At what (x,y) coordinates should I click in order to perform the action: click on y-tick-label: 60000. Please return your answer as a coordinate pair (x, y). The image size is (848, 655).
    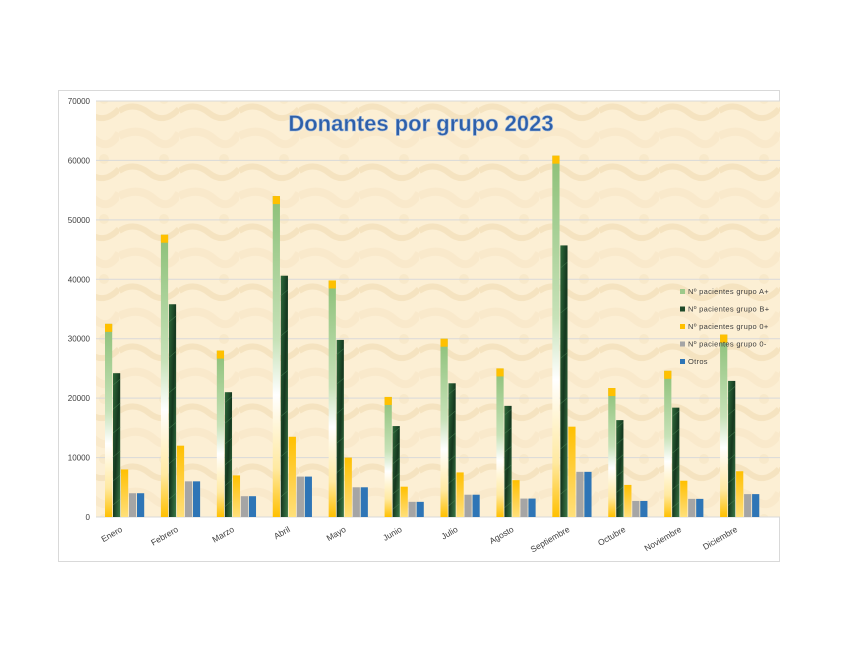
    Looking at the image, I should click on (79, 160).